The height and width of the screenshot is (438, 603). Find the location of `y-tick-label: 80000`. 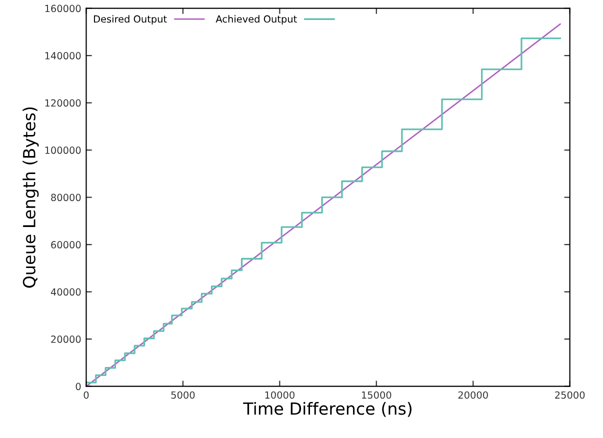

y-tick-label: 80000 is located at coordinates (66, 198).